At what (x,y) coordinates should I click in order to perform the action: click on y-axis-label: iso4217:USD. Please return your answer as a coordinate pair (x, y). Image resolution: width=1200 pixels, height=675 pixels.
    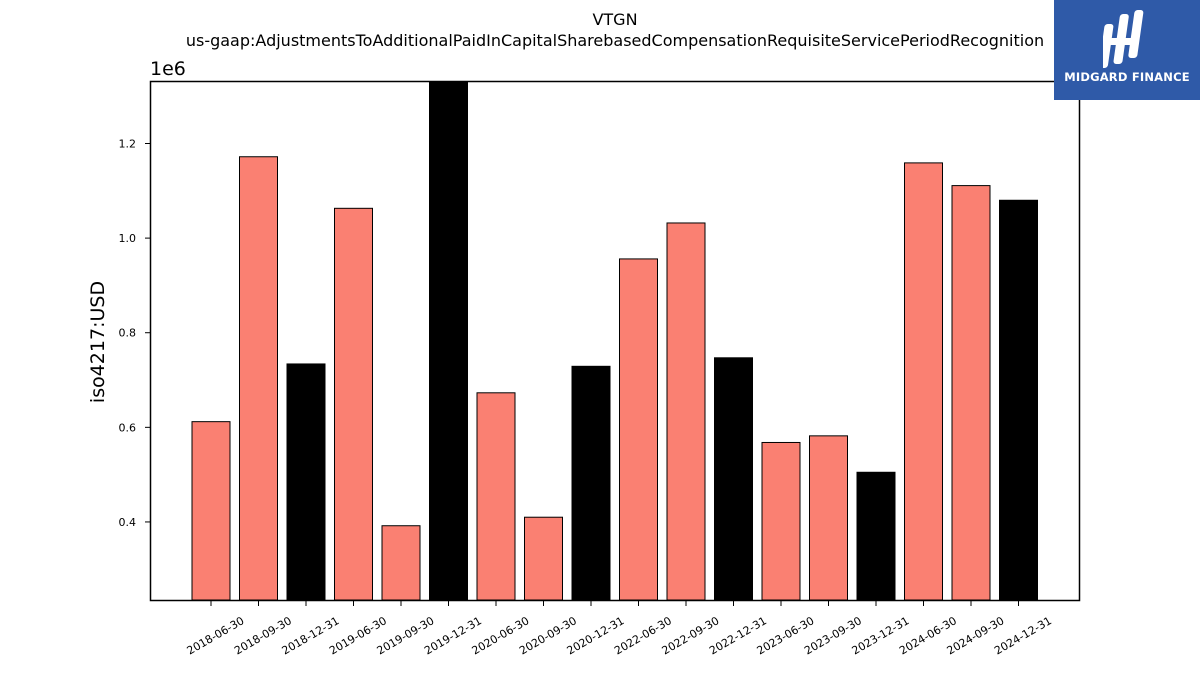
    Looking at the image, I should click on (98, 342).